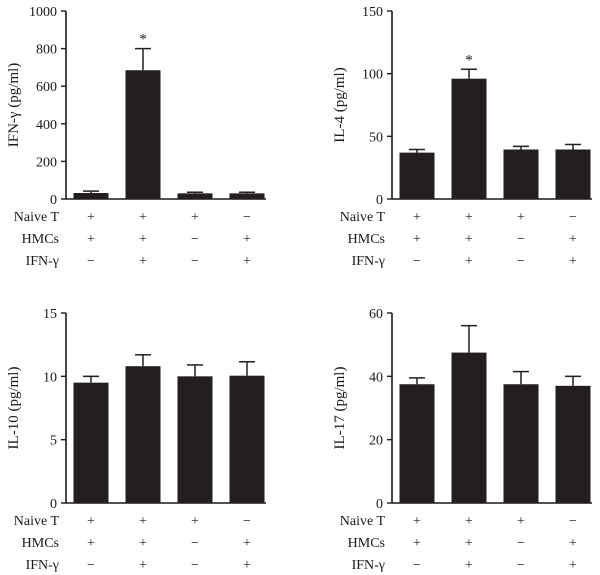  What do you see at coordinates (340, 408) in the screenshot?
I see `il-17-y-axis-label: IL-17 (pg/ml)` at bounding box center [340, 408].